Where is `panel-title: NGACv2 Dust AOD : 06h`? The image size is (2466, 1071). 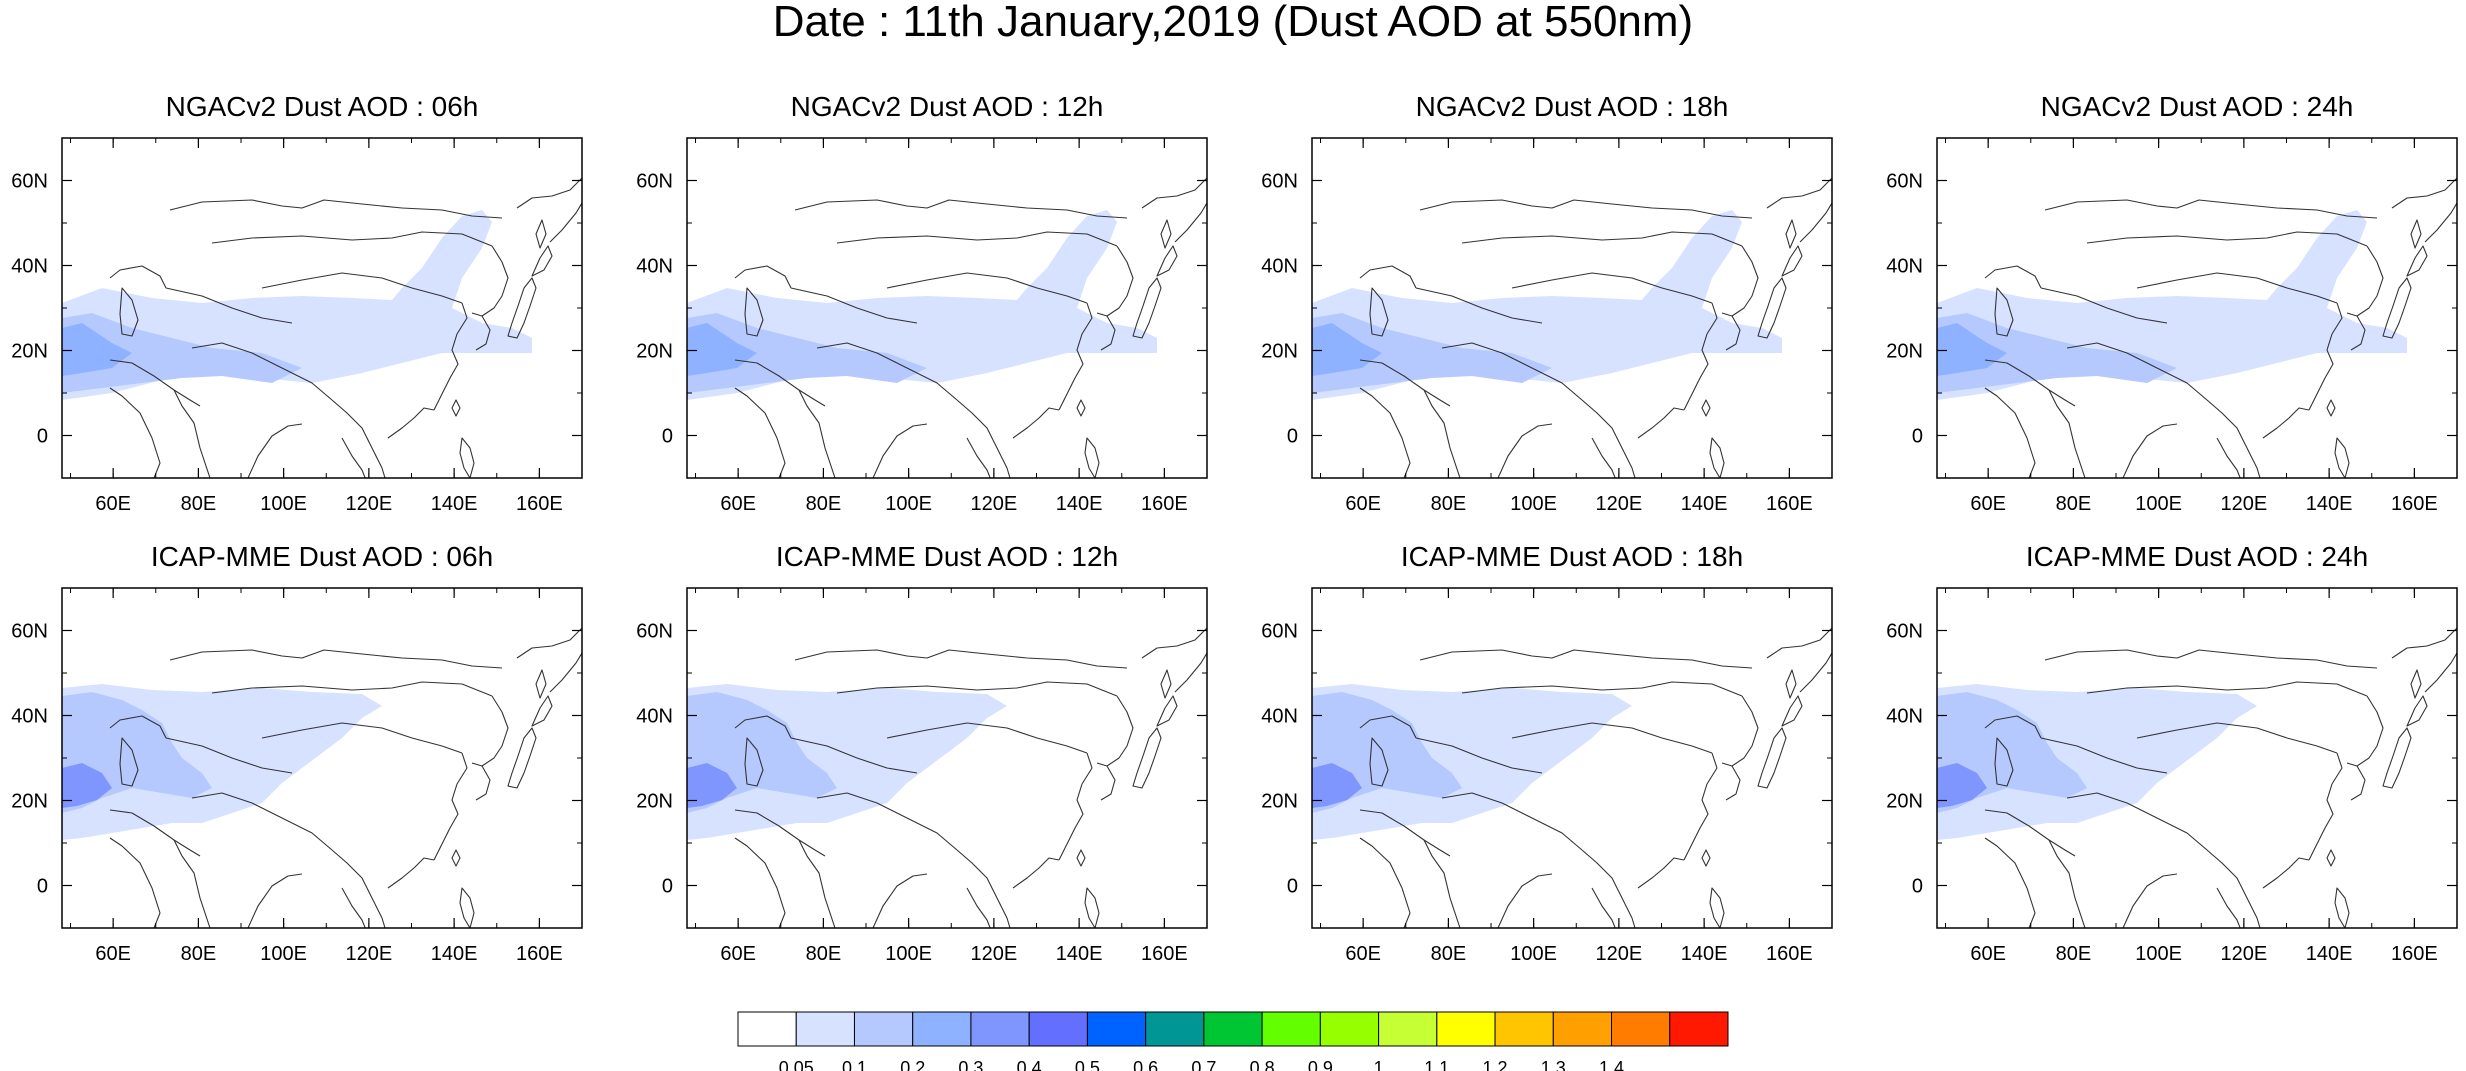 panel-title: NGACv2 Dust AOD : 06h is located at coordinates (322, 106).